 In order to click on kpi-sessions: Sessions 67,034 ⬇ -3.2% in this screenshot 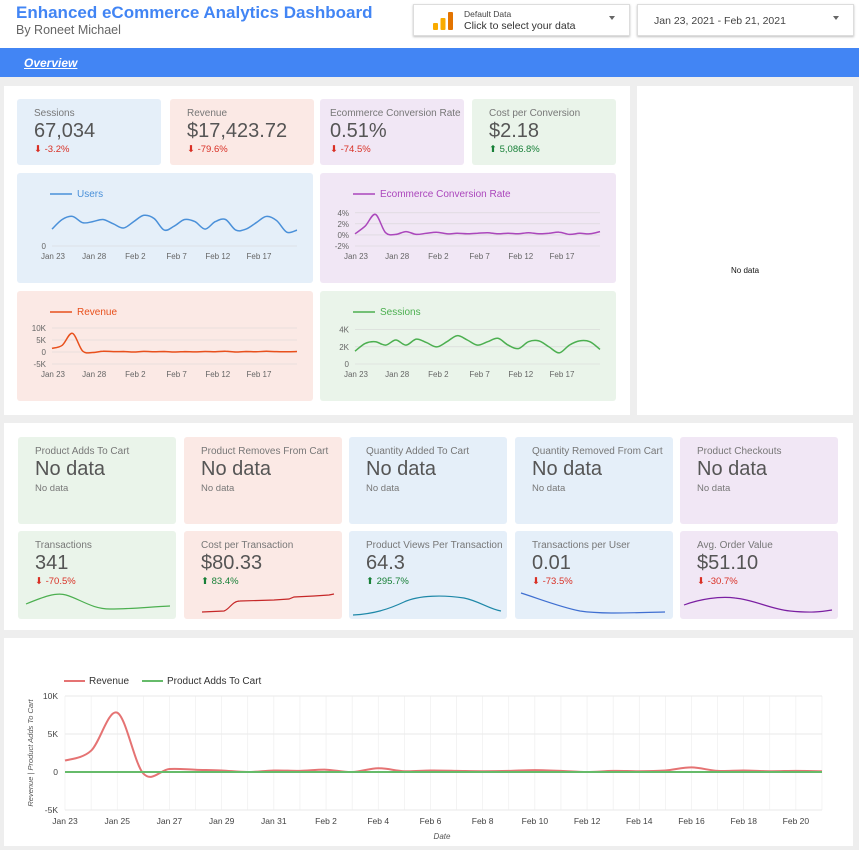, I will do `click(89, 132)`.